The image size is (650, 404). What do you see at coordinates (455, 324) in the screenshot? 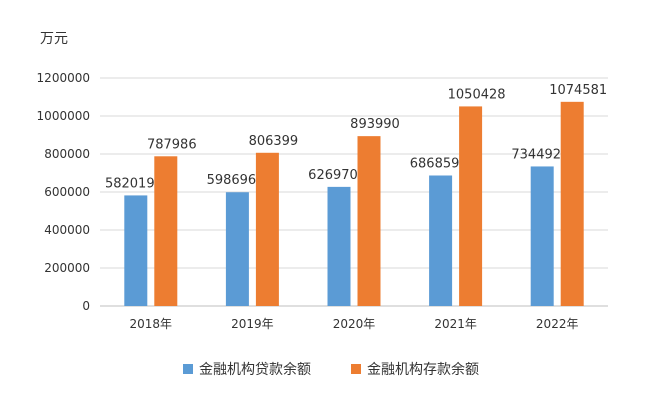
I see `x-tick-label: 2021年` at bounding box center [455, 324].